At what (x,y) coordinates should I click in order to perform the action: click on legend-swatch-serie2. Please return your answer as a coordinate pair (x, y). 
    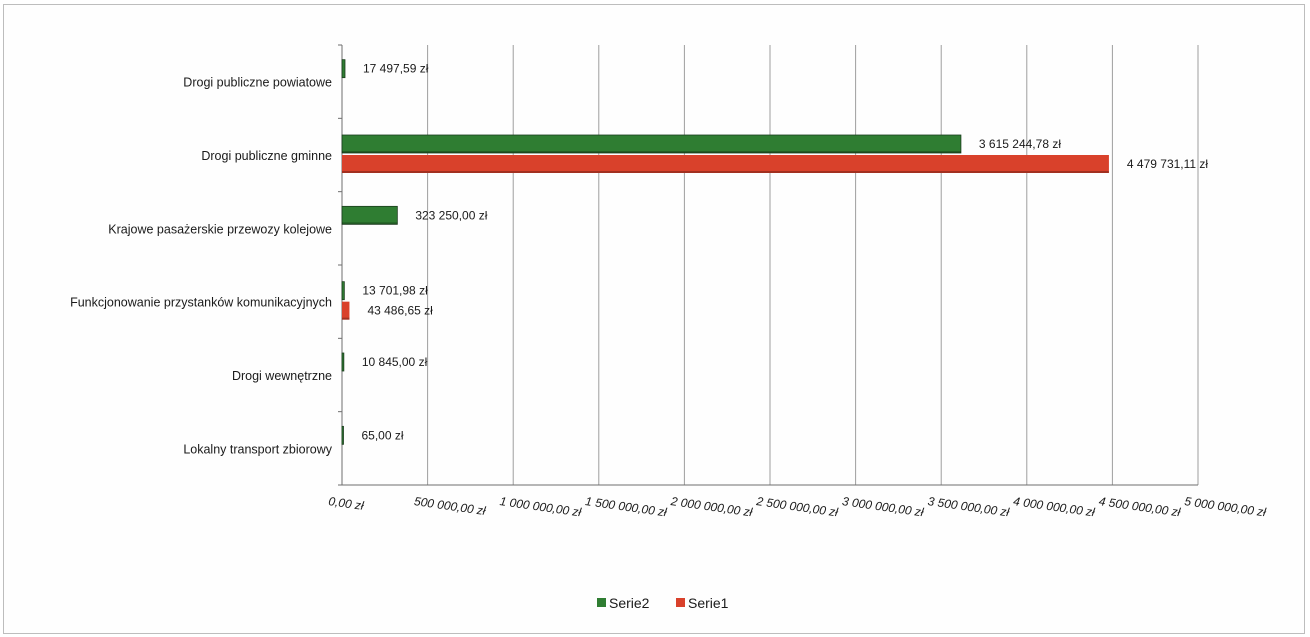
    Looking at the image, I should click on (601, 602).